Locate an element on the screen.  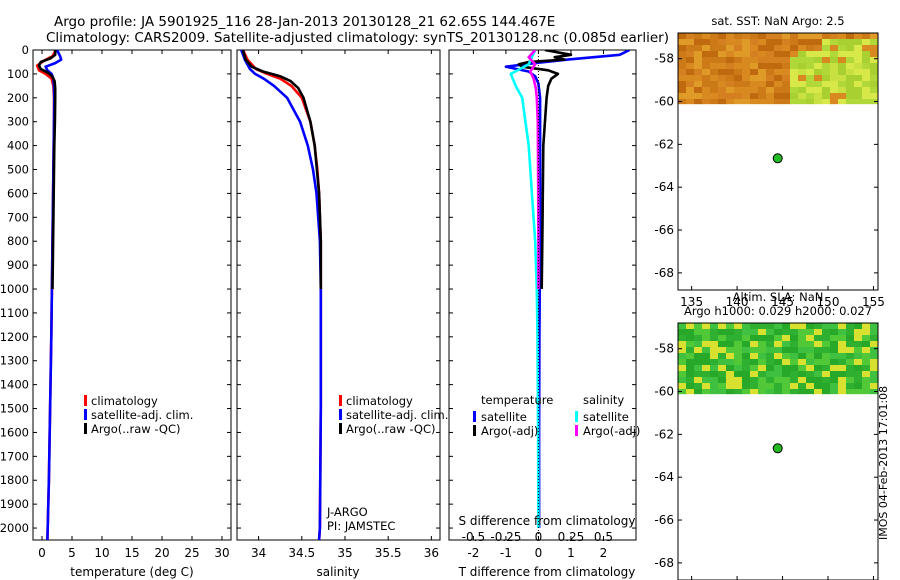
x-axis-label: T difference from climatology is located at coordinates (547, 572).